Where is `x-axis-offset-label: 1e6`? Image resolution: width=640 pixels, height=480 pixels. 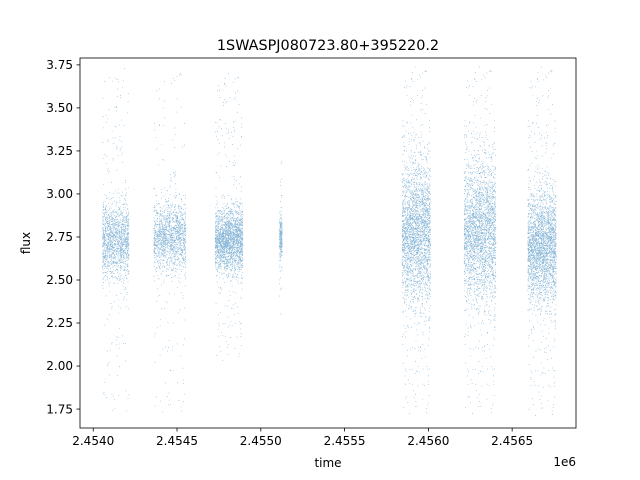 x-axis-offset-label: 1e6 is located at coordinates (564, 462).